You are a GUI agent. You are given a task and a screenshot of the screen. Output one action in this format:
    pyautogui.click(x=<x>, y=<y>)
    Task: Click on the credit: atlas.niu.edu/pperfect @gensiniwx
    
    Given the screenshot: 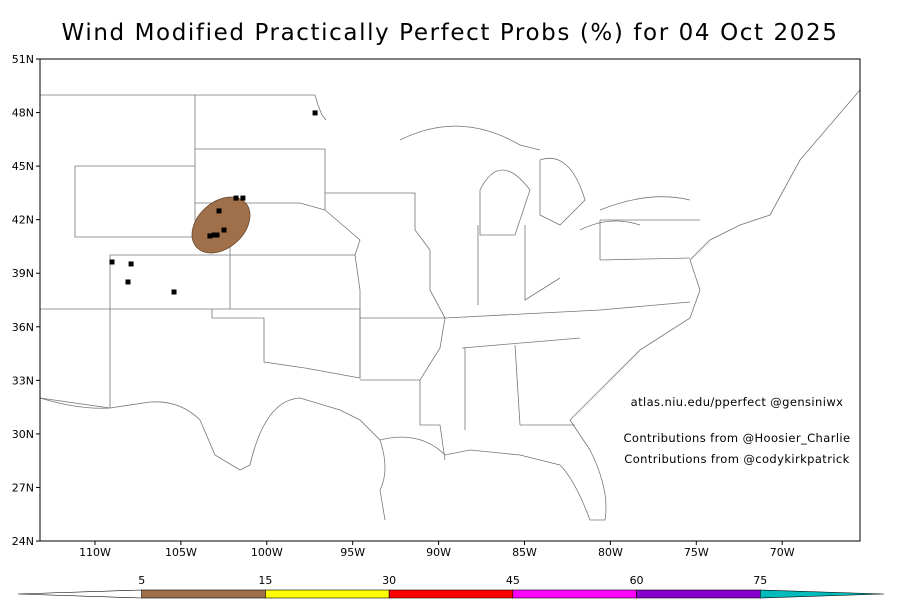 What is the action you would take?
    pyautogui.click(x=737, y=402)
    